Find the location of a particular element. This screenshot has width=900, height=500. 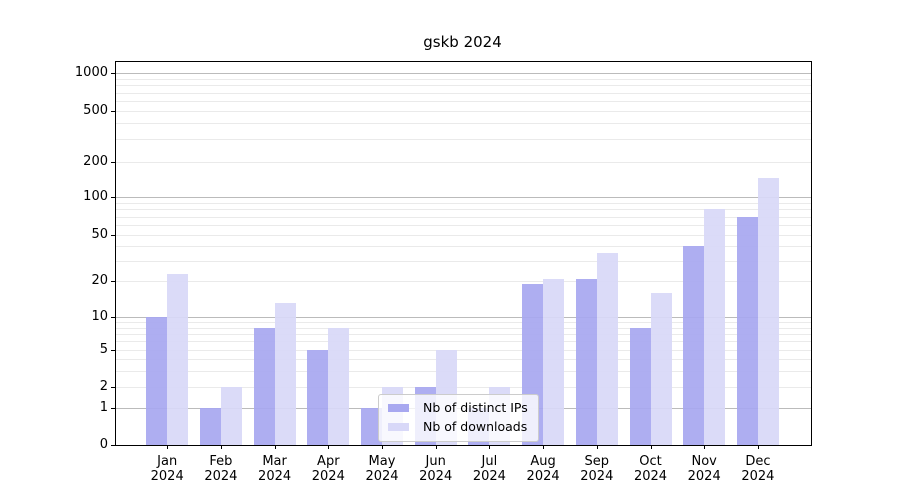

y-tick-label: 2 is located at coordinates (103, 386).